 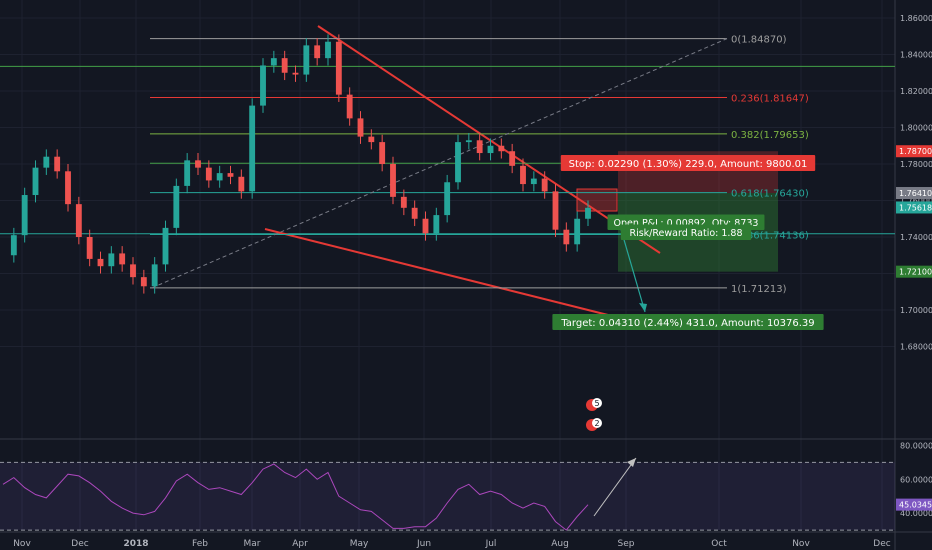 What do you see at coordinates (686, 223) in the screenshot?
I see `open-pnl-label: Open P&L: 0.00892, Qty: 8733` at bounding box center [686, 223].